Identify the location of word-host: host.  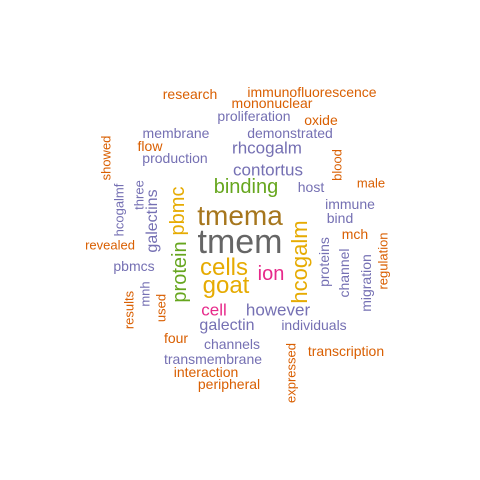
(311, 187).